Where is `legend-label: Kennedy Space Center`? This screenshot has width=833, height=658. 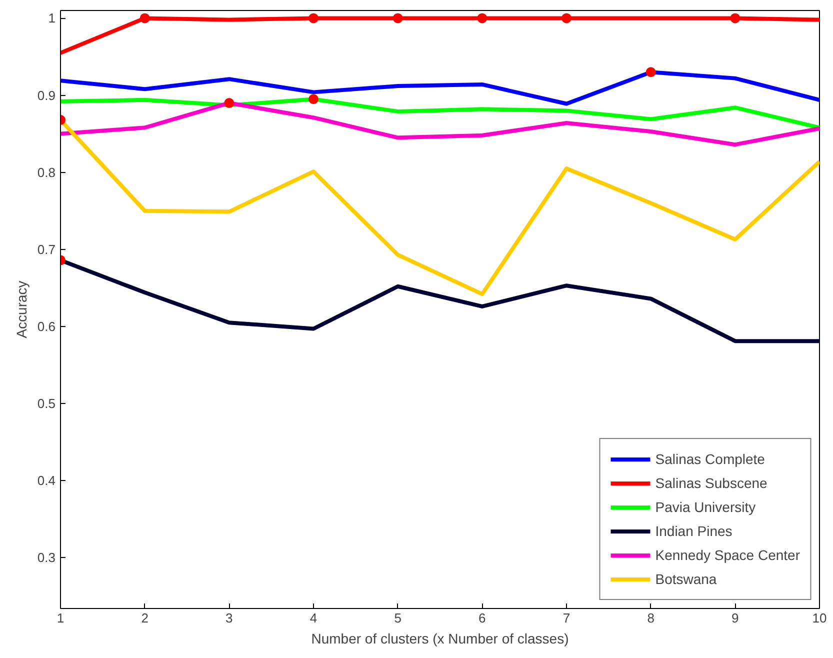 legend-label: Kennedy Space Center is located at coordinates (727, 555).